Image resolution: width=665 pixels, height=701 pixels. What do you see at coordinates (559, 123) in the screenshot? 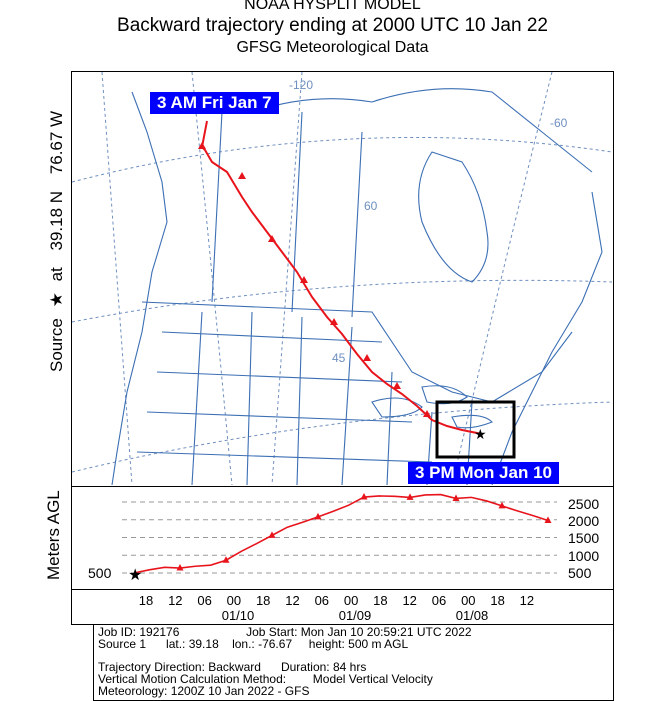
I see `lon-label-minus60: -60` at bounding box center [559, 123].